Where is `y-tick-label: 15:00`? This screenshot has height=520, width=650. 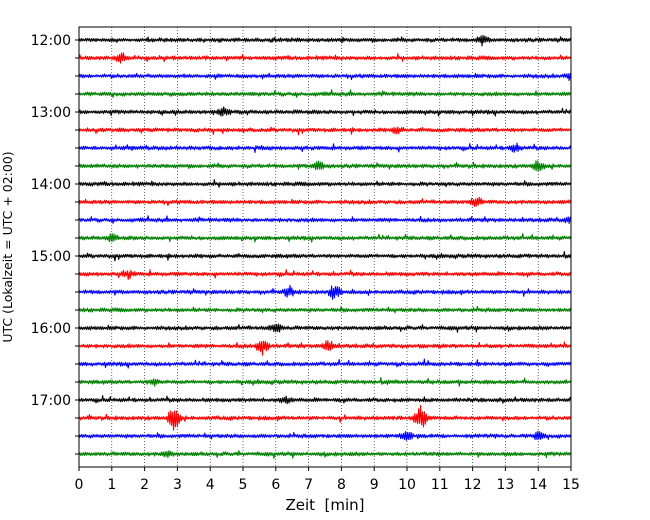 y-tick-label: 15:00 is located at coordinates (51, 257).